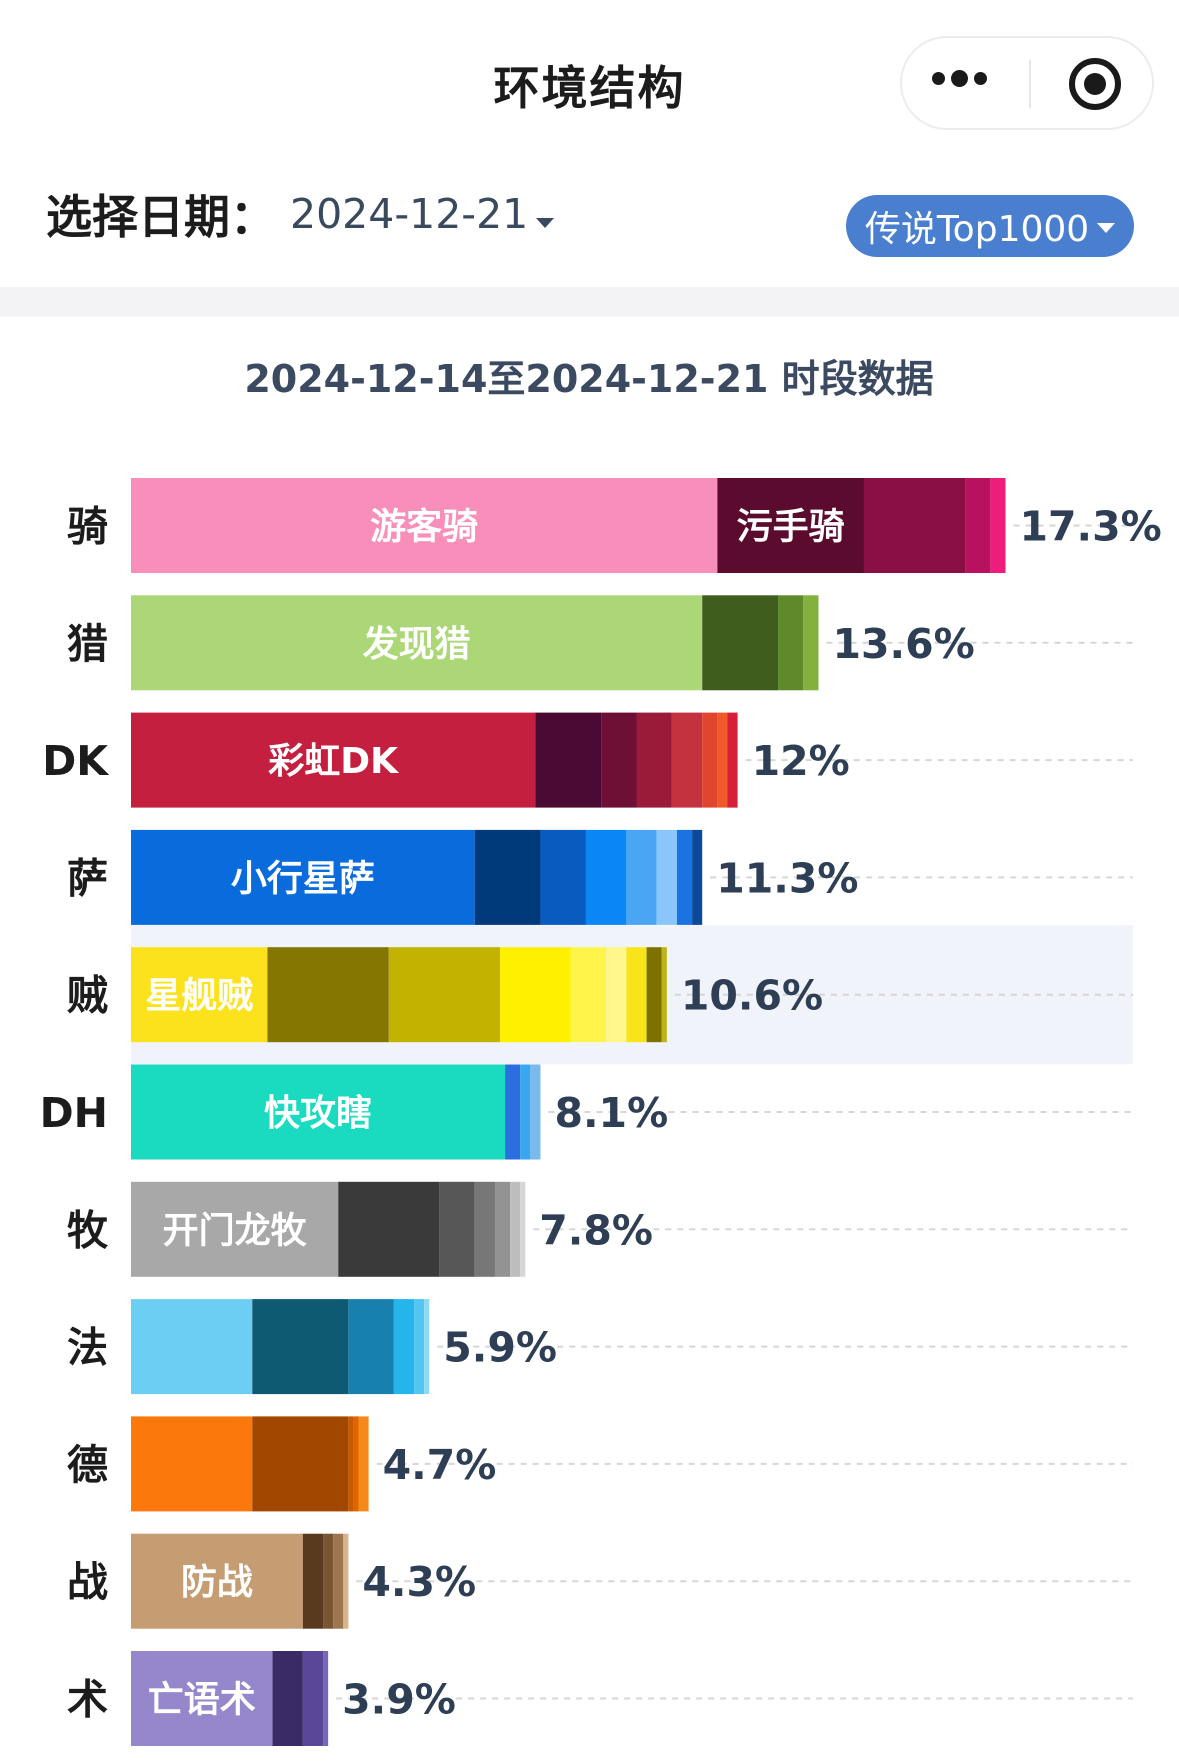  I want to click on segment-label: 开门龙牧, so click(235, 1230).